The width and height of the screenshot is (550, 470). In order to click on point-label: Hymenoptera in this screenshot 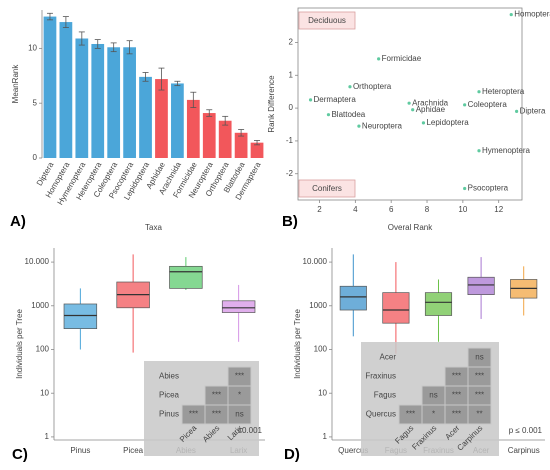, I will do `click(506, 150)`.